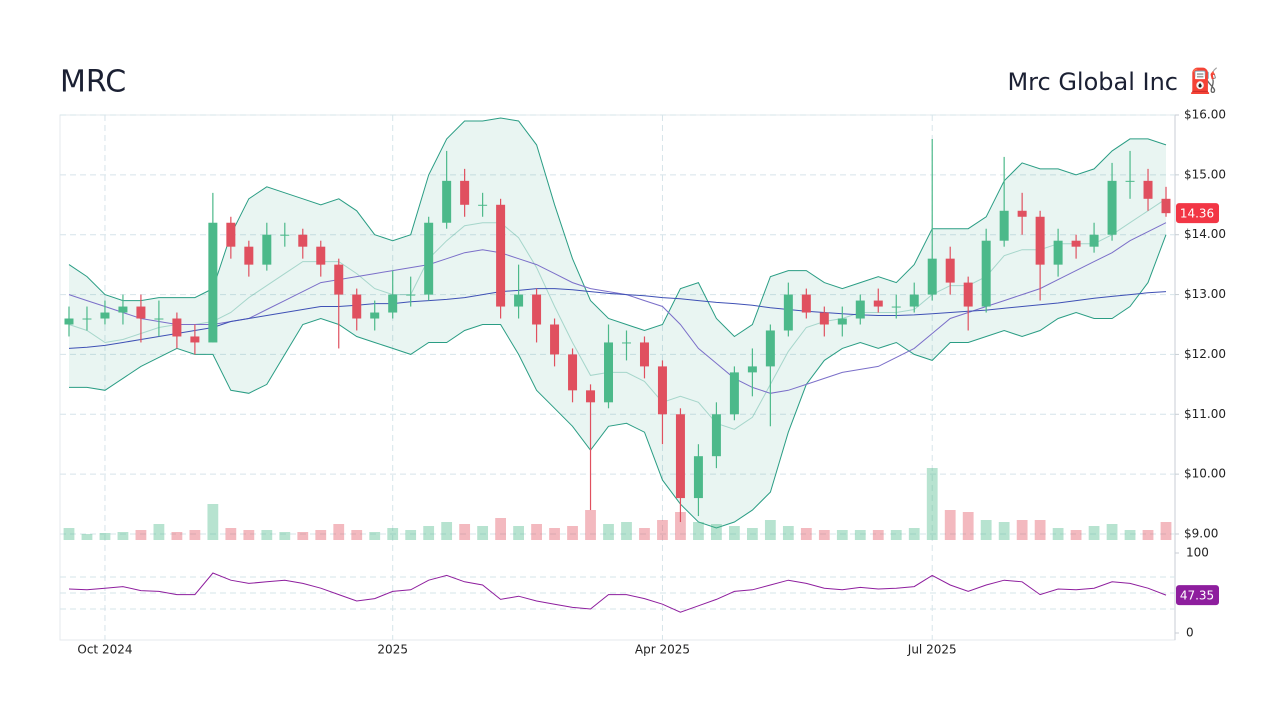 Image resolution: width=1280 pixels, height=724 pixels. I want to click on moving-average, so click(617, 318).